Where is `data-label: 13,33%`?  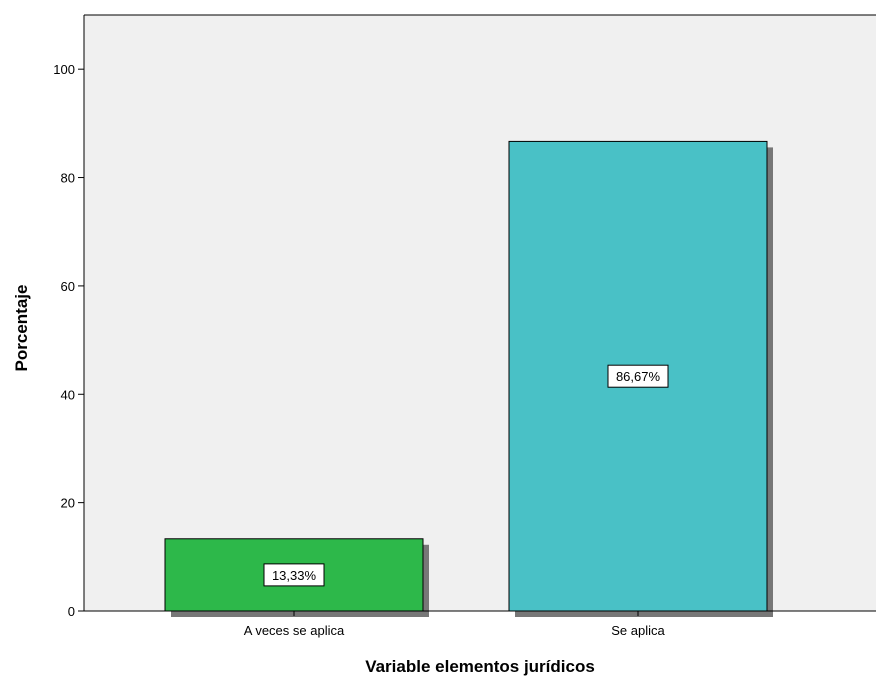
data-label: 13,33% is located at coordinates (294, 575).